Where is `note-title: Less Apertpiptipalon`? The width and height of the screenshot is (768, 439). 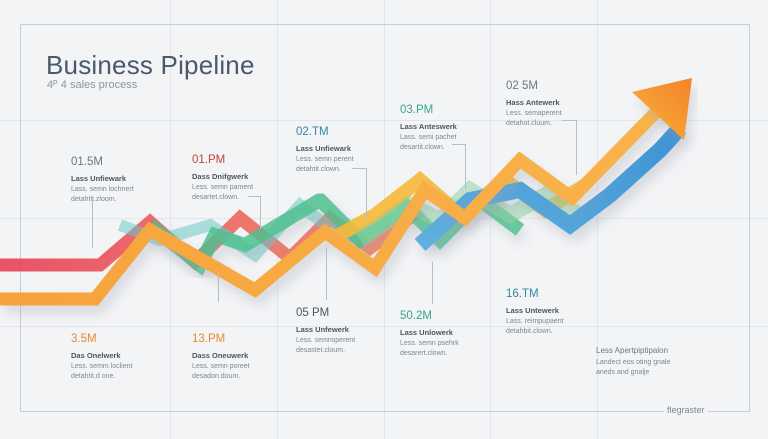
note-title: Less Apertpiptipalon is located at coordinates (632, 350).